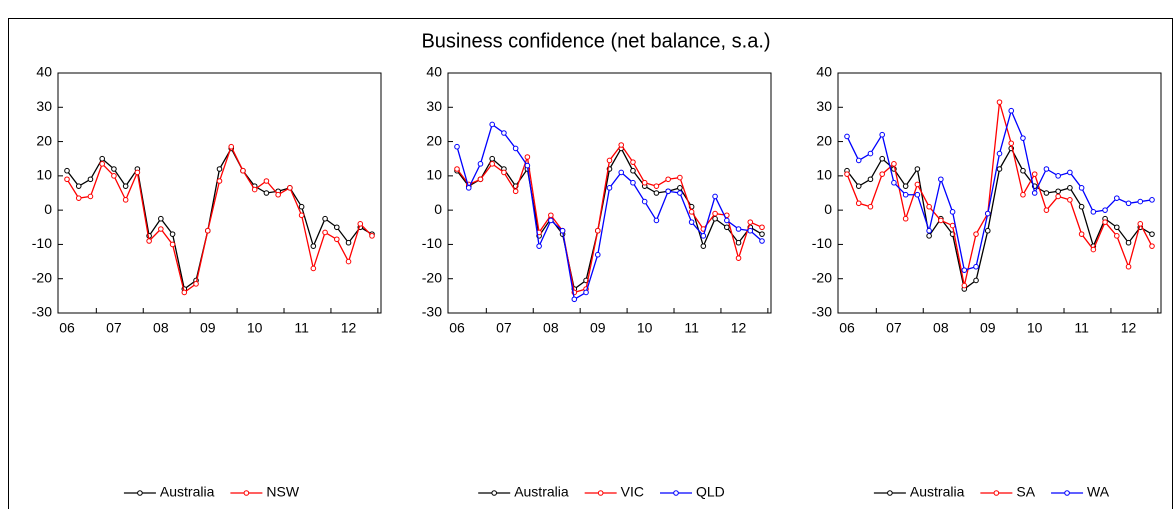 This screenshot has height=509, width=1174. Describe the element at coordinates (434, 72) in the screenshot. I see `y-tick-label: 40` at that location.